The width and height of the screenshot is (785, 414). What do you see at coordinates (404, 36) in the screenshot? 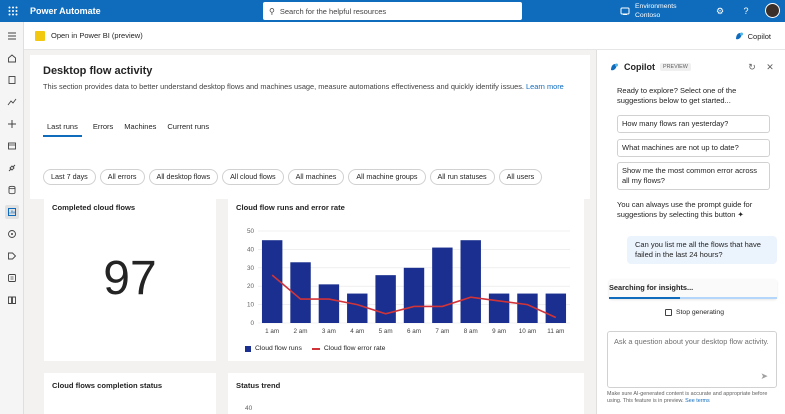
I see `command-bar: Open in Power BI (preview) Copilot` at bounding box center [404, 36].